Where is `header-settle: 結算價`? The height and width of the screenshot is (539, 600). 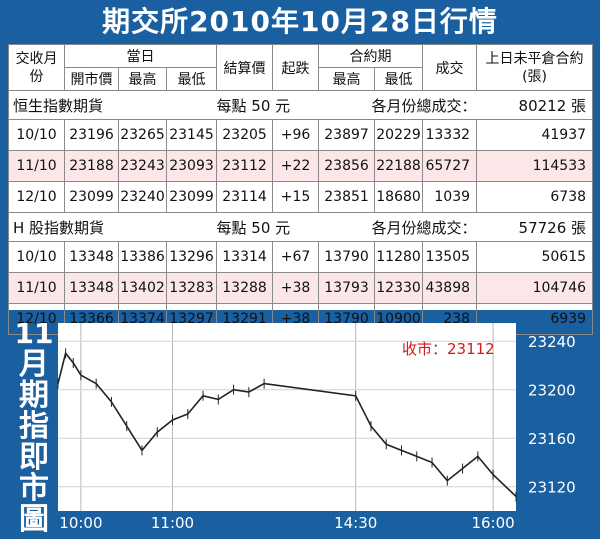 header-settle: 結算價 is located at coordinates (245, 67).